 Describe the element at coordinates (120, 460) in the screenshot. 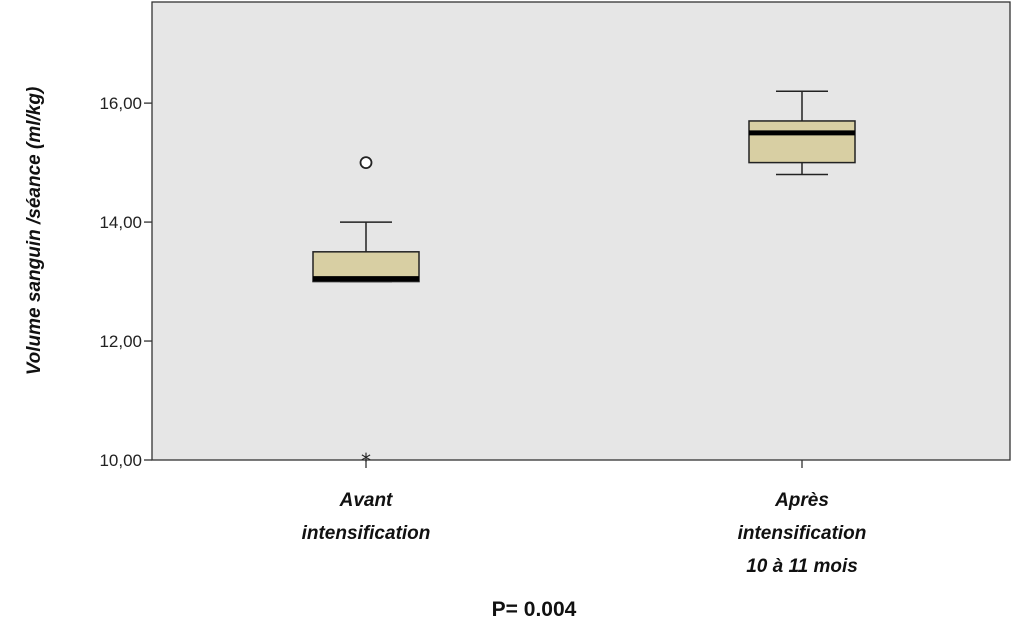

I see `y-tick-label: 10,00` at that location.